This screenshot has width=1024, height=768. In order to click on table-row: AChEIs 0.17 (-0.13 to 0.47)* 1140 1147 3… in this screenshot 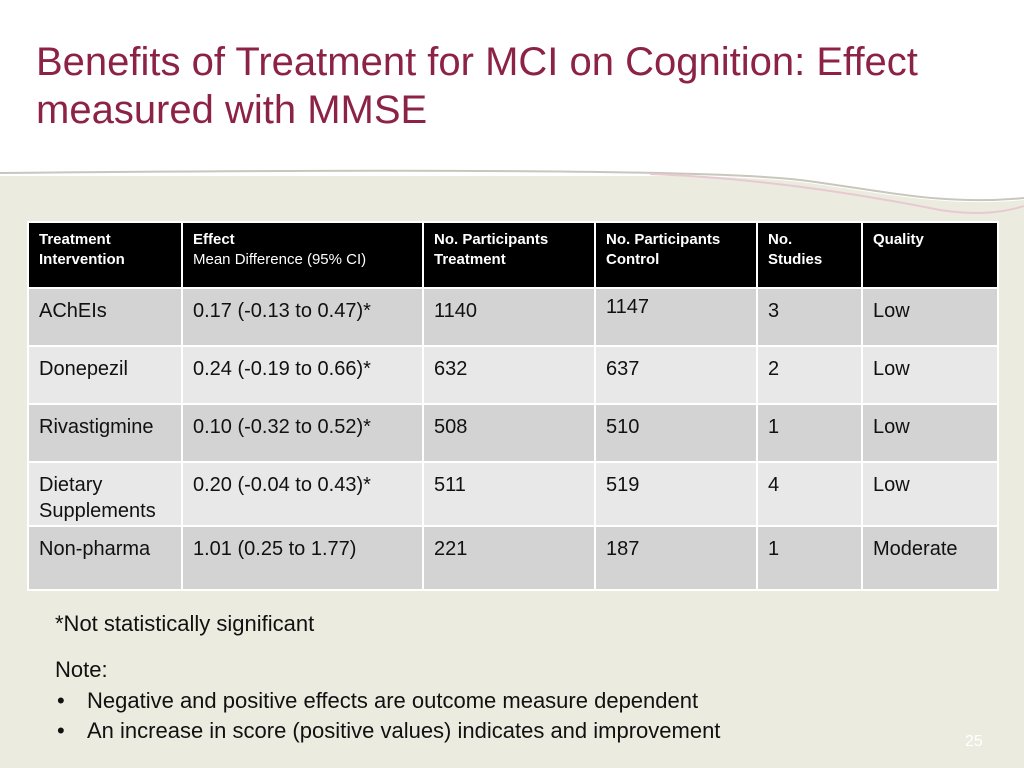, I will do `click(513, 317)`.